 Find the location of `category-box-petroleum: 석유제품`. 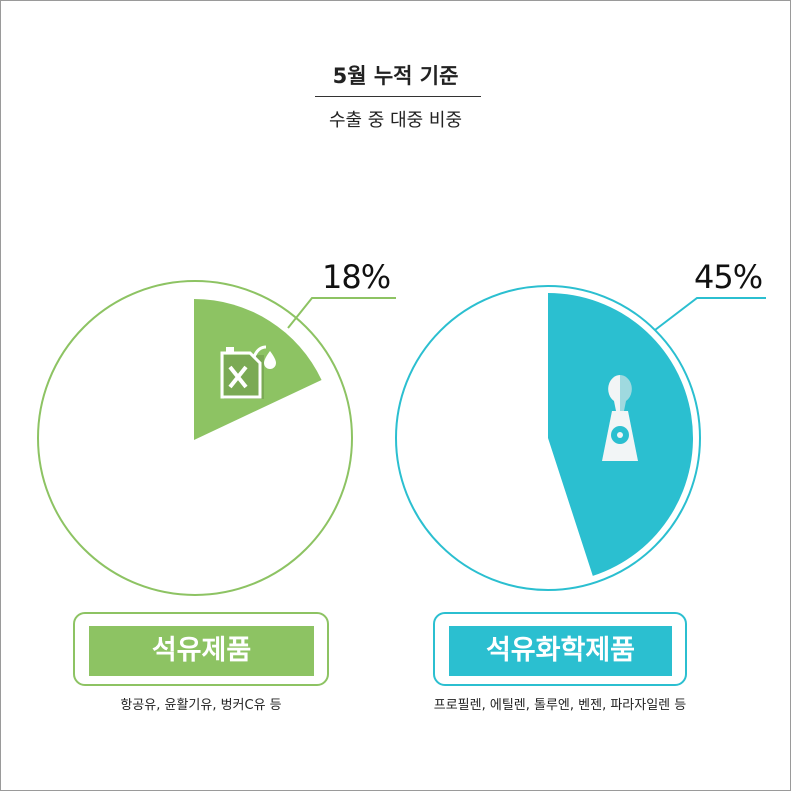

category-box-petroleum: 석유제품 is located at coordinates (201, 649).